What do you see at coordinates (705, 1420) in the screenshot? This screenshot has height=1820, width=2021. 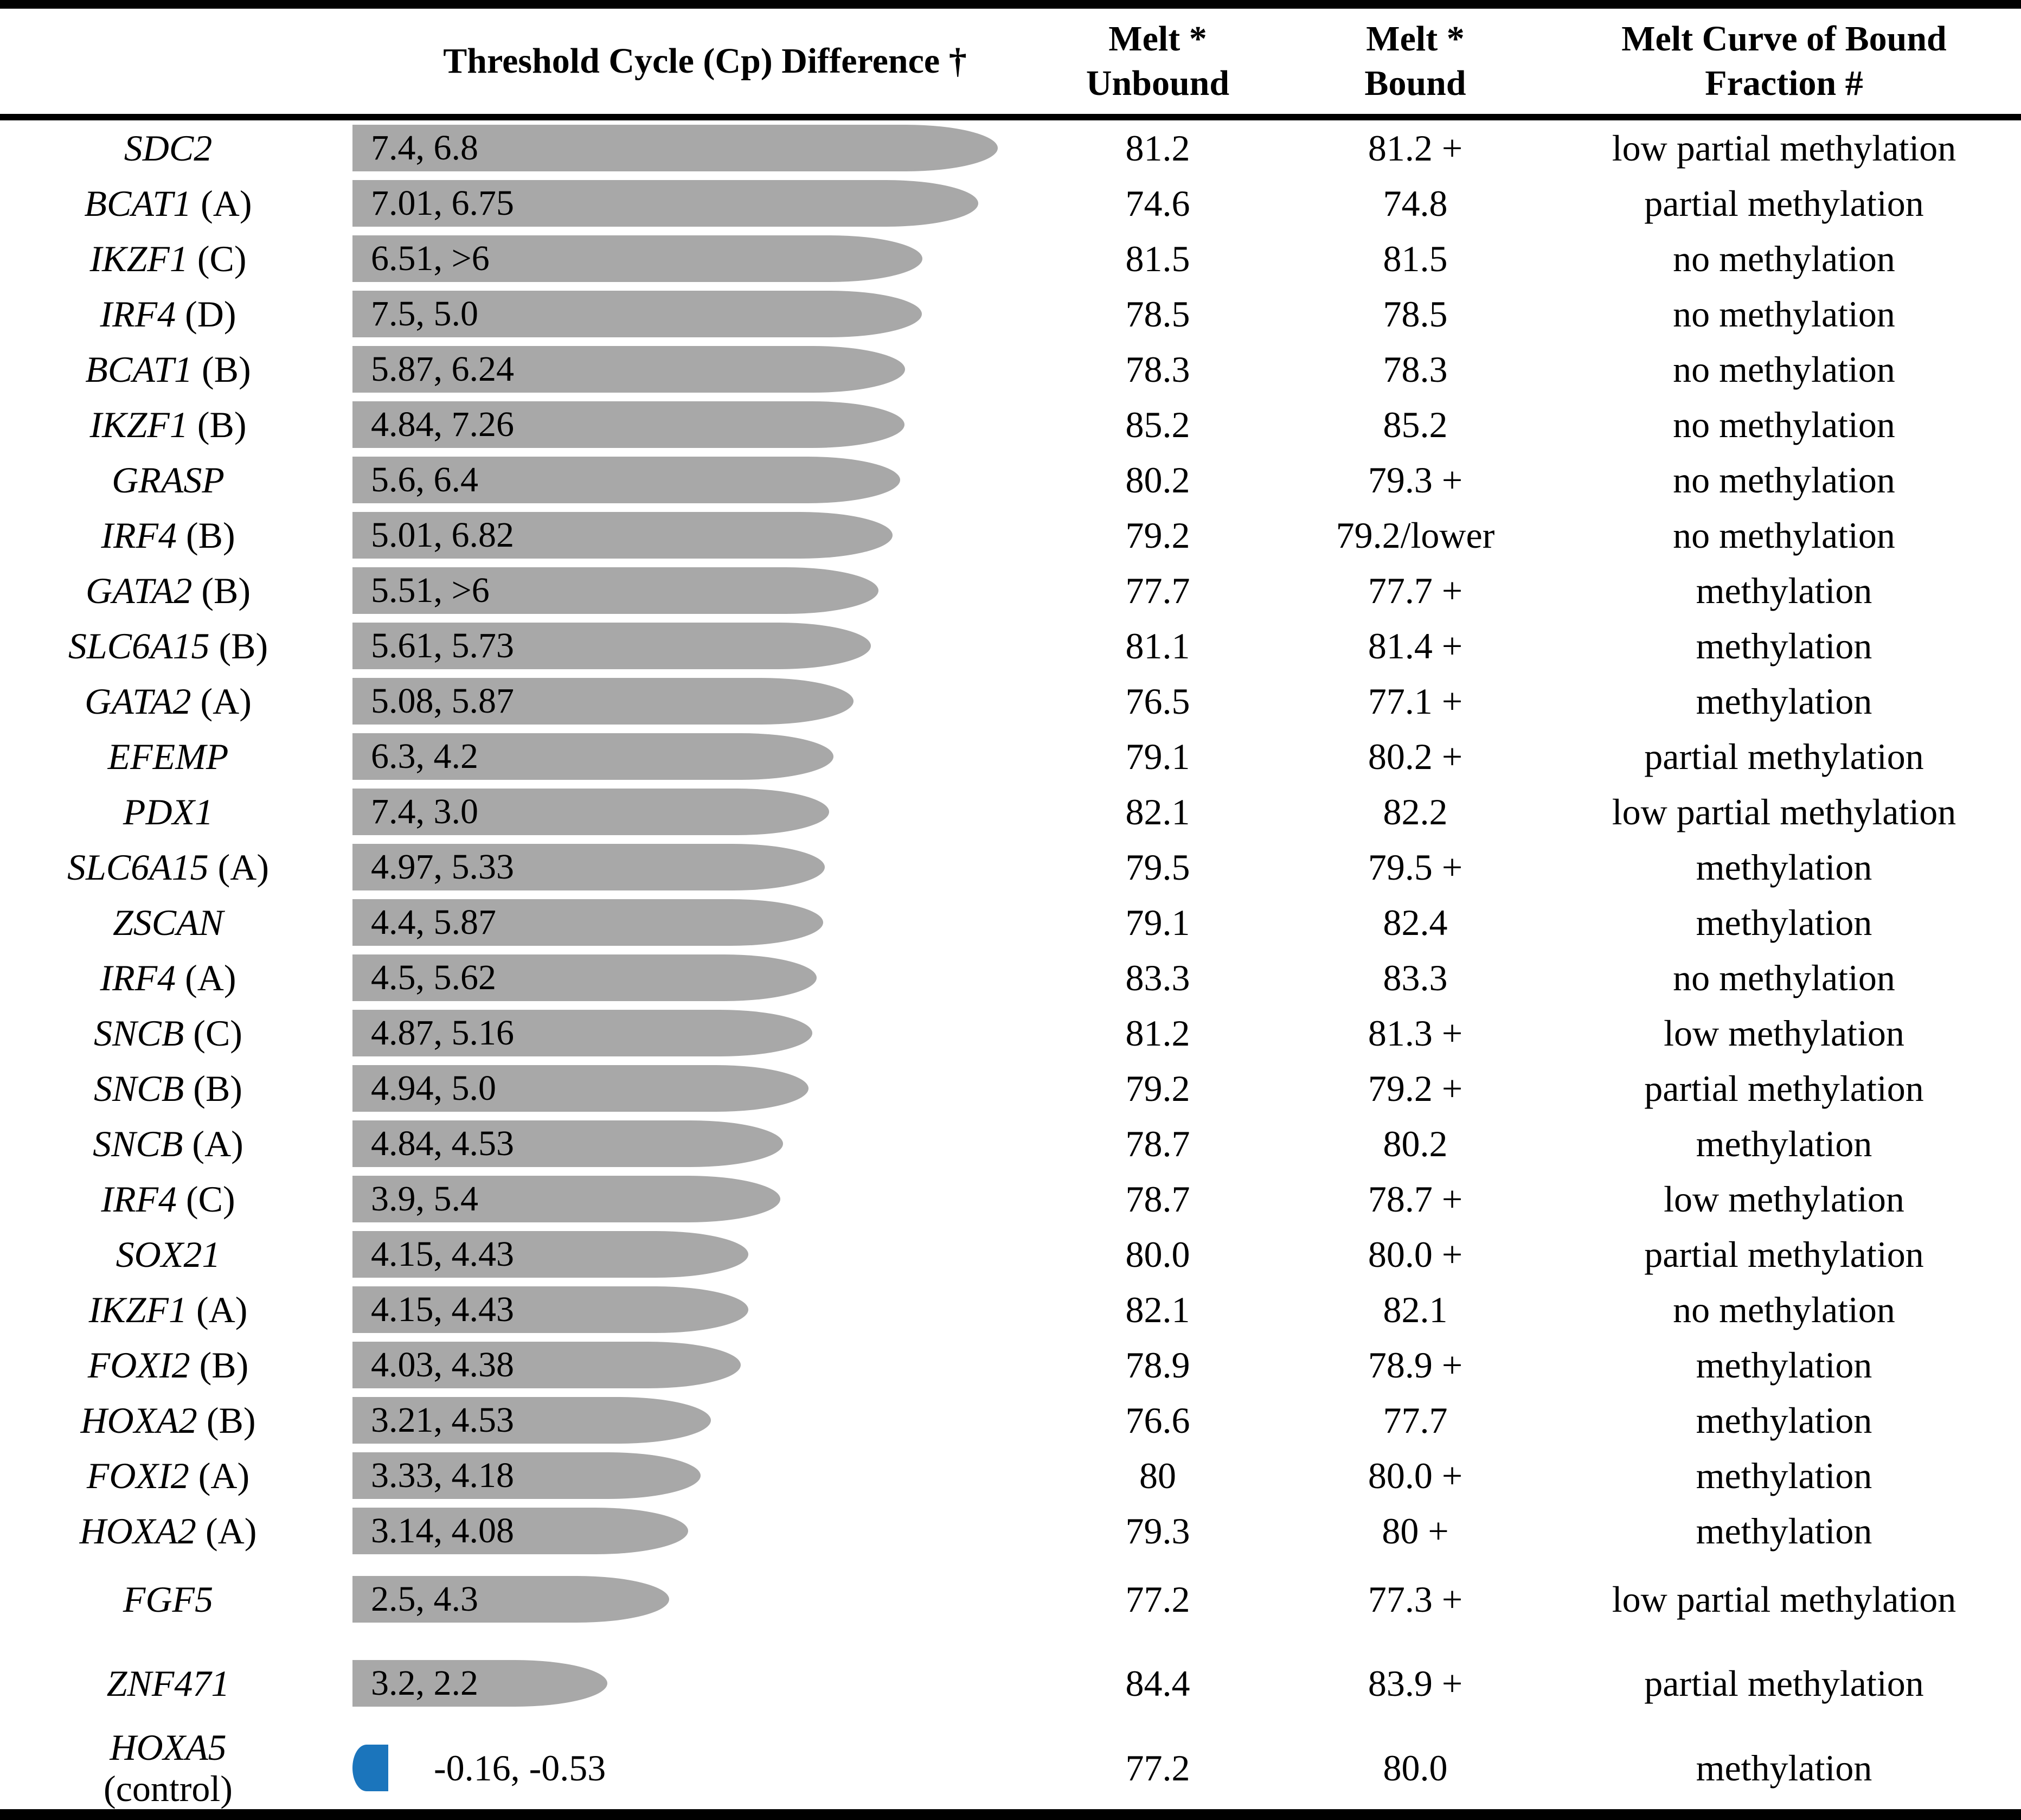 I see `cp-difference-cell: 3.21, 4.53` at bounding box center [705, 1420].